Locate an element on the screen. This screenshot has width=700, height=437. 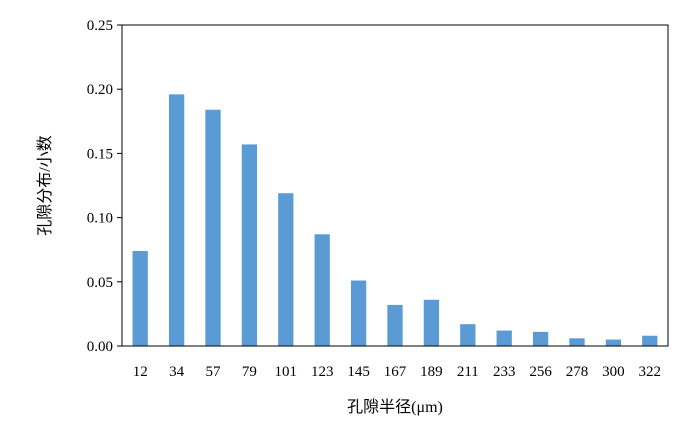
x-tick-label: 278 is located at coordinates (577, 372).